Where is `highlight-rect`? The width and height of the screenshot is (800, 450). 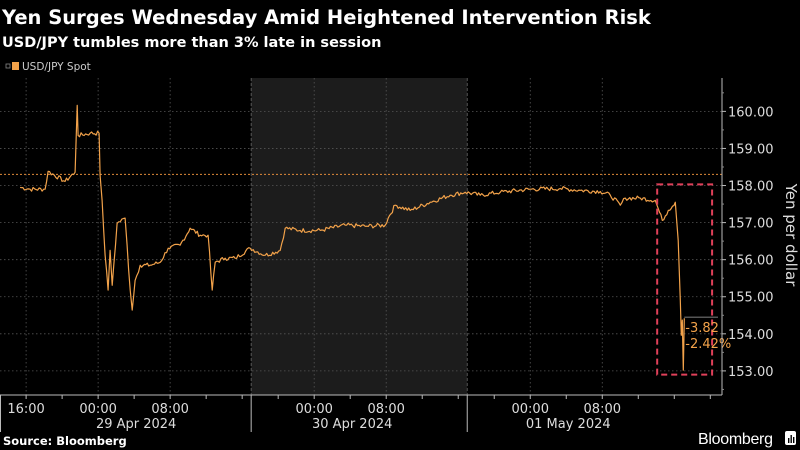
highlight-rect is located at coordinates (685, 279).